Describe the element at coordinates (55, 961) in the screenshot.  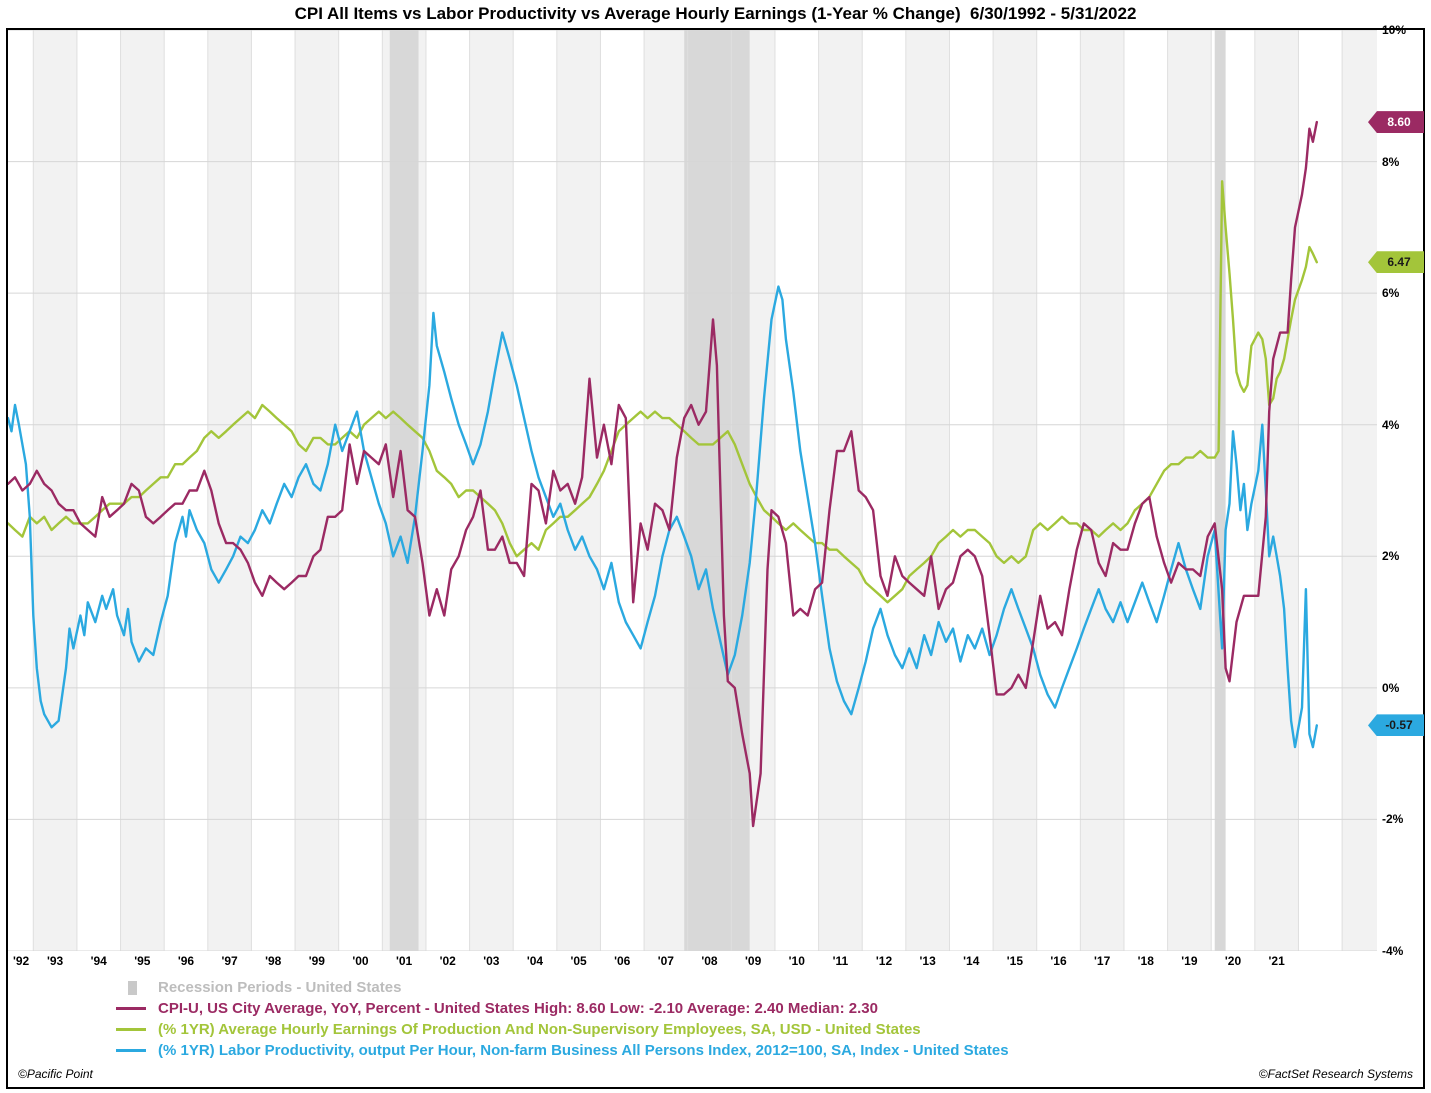
I see `x-axis-label: '93` at that location.